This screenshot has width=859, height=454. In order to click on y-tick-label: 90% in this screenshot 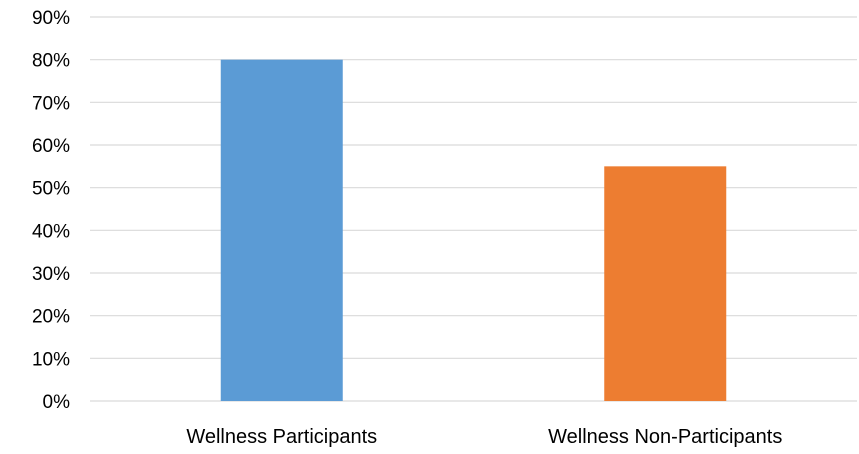, I will do `click(51, 18)`.